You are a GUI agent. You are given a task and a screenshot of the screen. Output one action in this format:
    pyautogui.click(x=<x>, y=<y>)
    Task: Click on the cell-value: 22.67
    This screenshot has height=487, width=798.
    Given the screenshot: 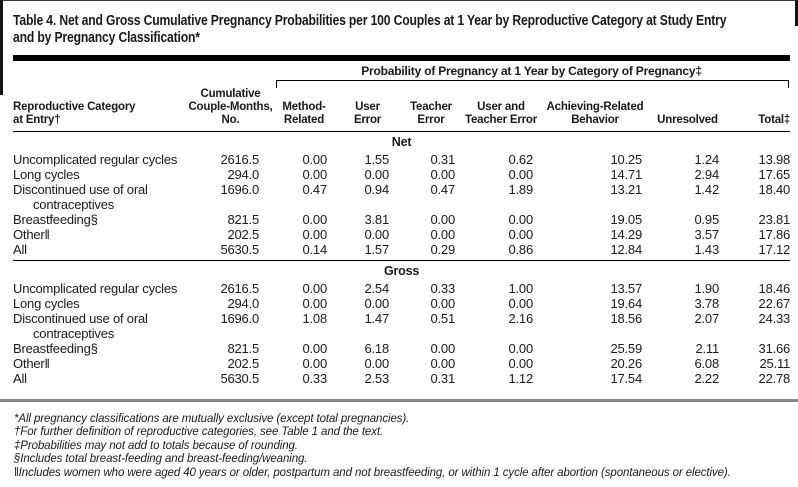 What is the action you would take?
    pyautogui.click(x=774, y=303)
    